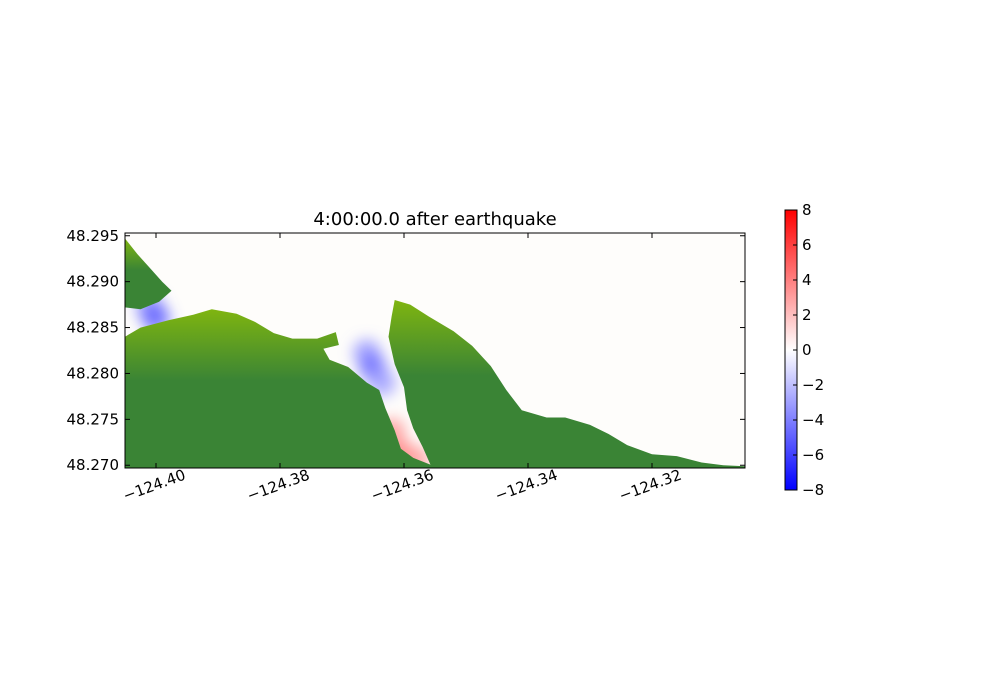 The height and width of the screenshot is (700, 1000). I want to click on x-tick-label: −124.38, so click(278, 485).